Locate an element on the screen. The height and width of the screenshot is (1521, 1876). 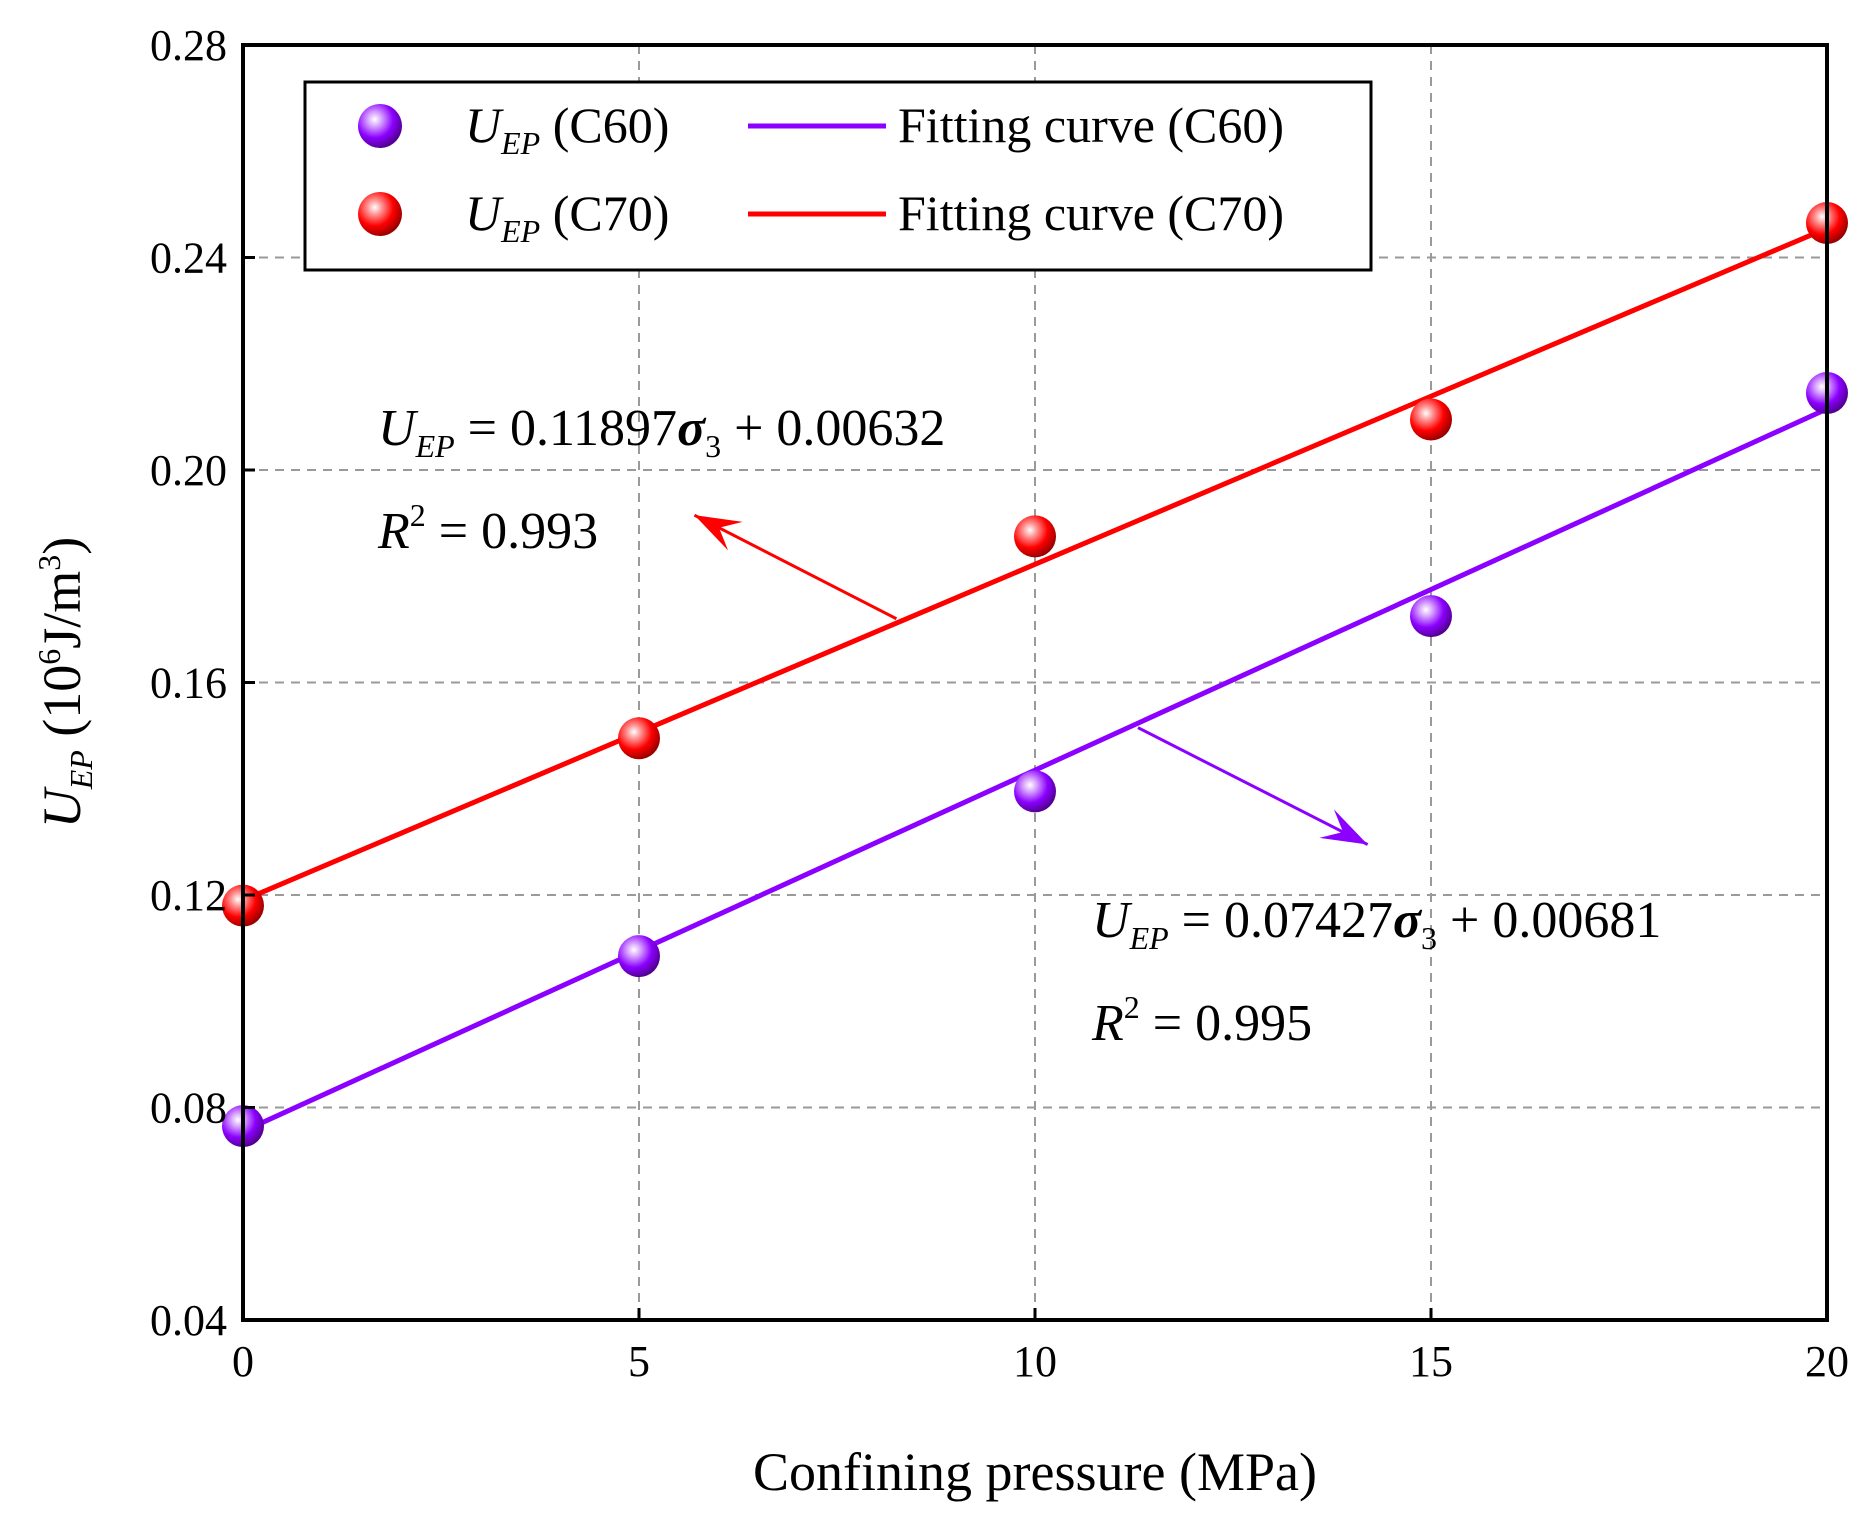
legend-marker-c70 is located at coordinates (380, 214).